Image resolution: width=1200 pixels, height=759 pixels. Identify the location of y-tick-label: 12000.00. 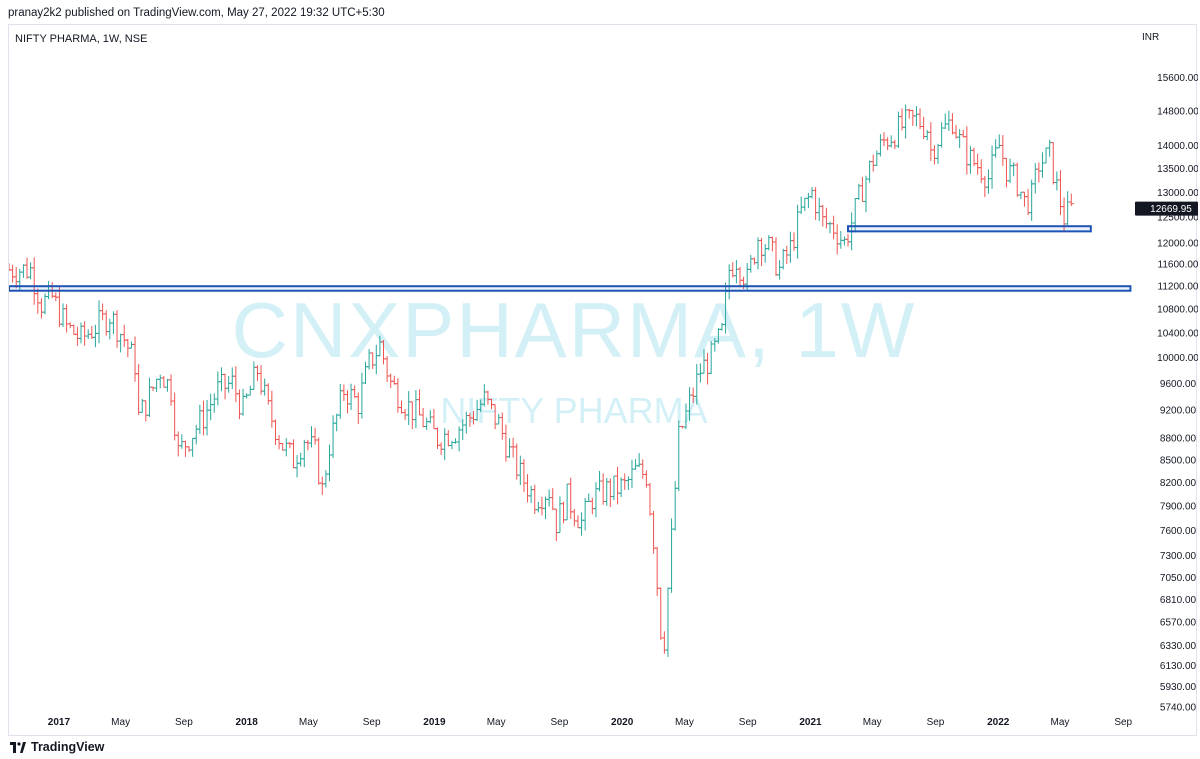
(1177, 243).